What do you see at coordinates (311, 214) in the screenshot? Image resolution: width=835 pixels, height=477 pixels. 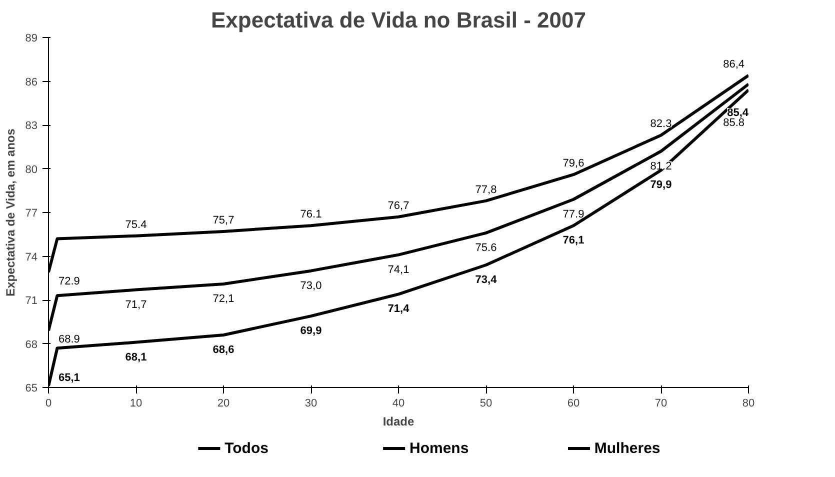 I see `data-label: 76.1` at bounding box center [311, 214].